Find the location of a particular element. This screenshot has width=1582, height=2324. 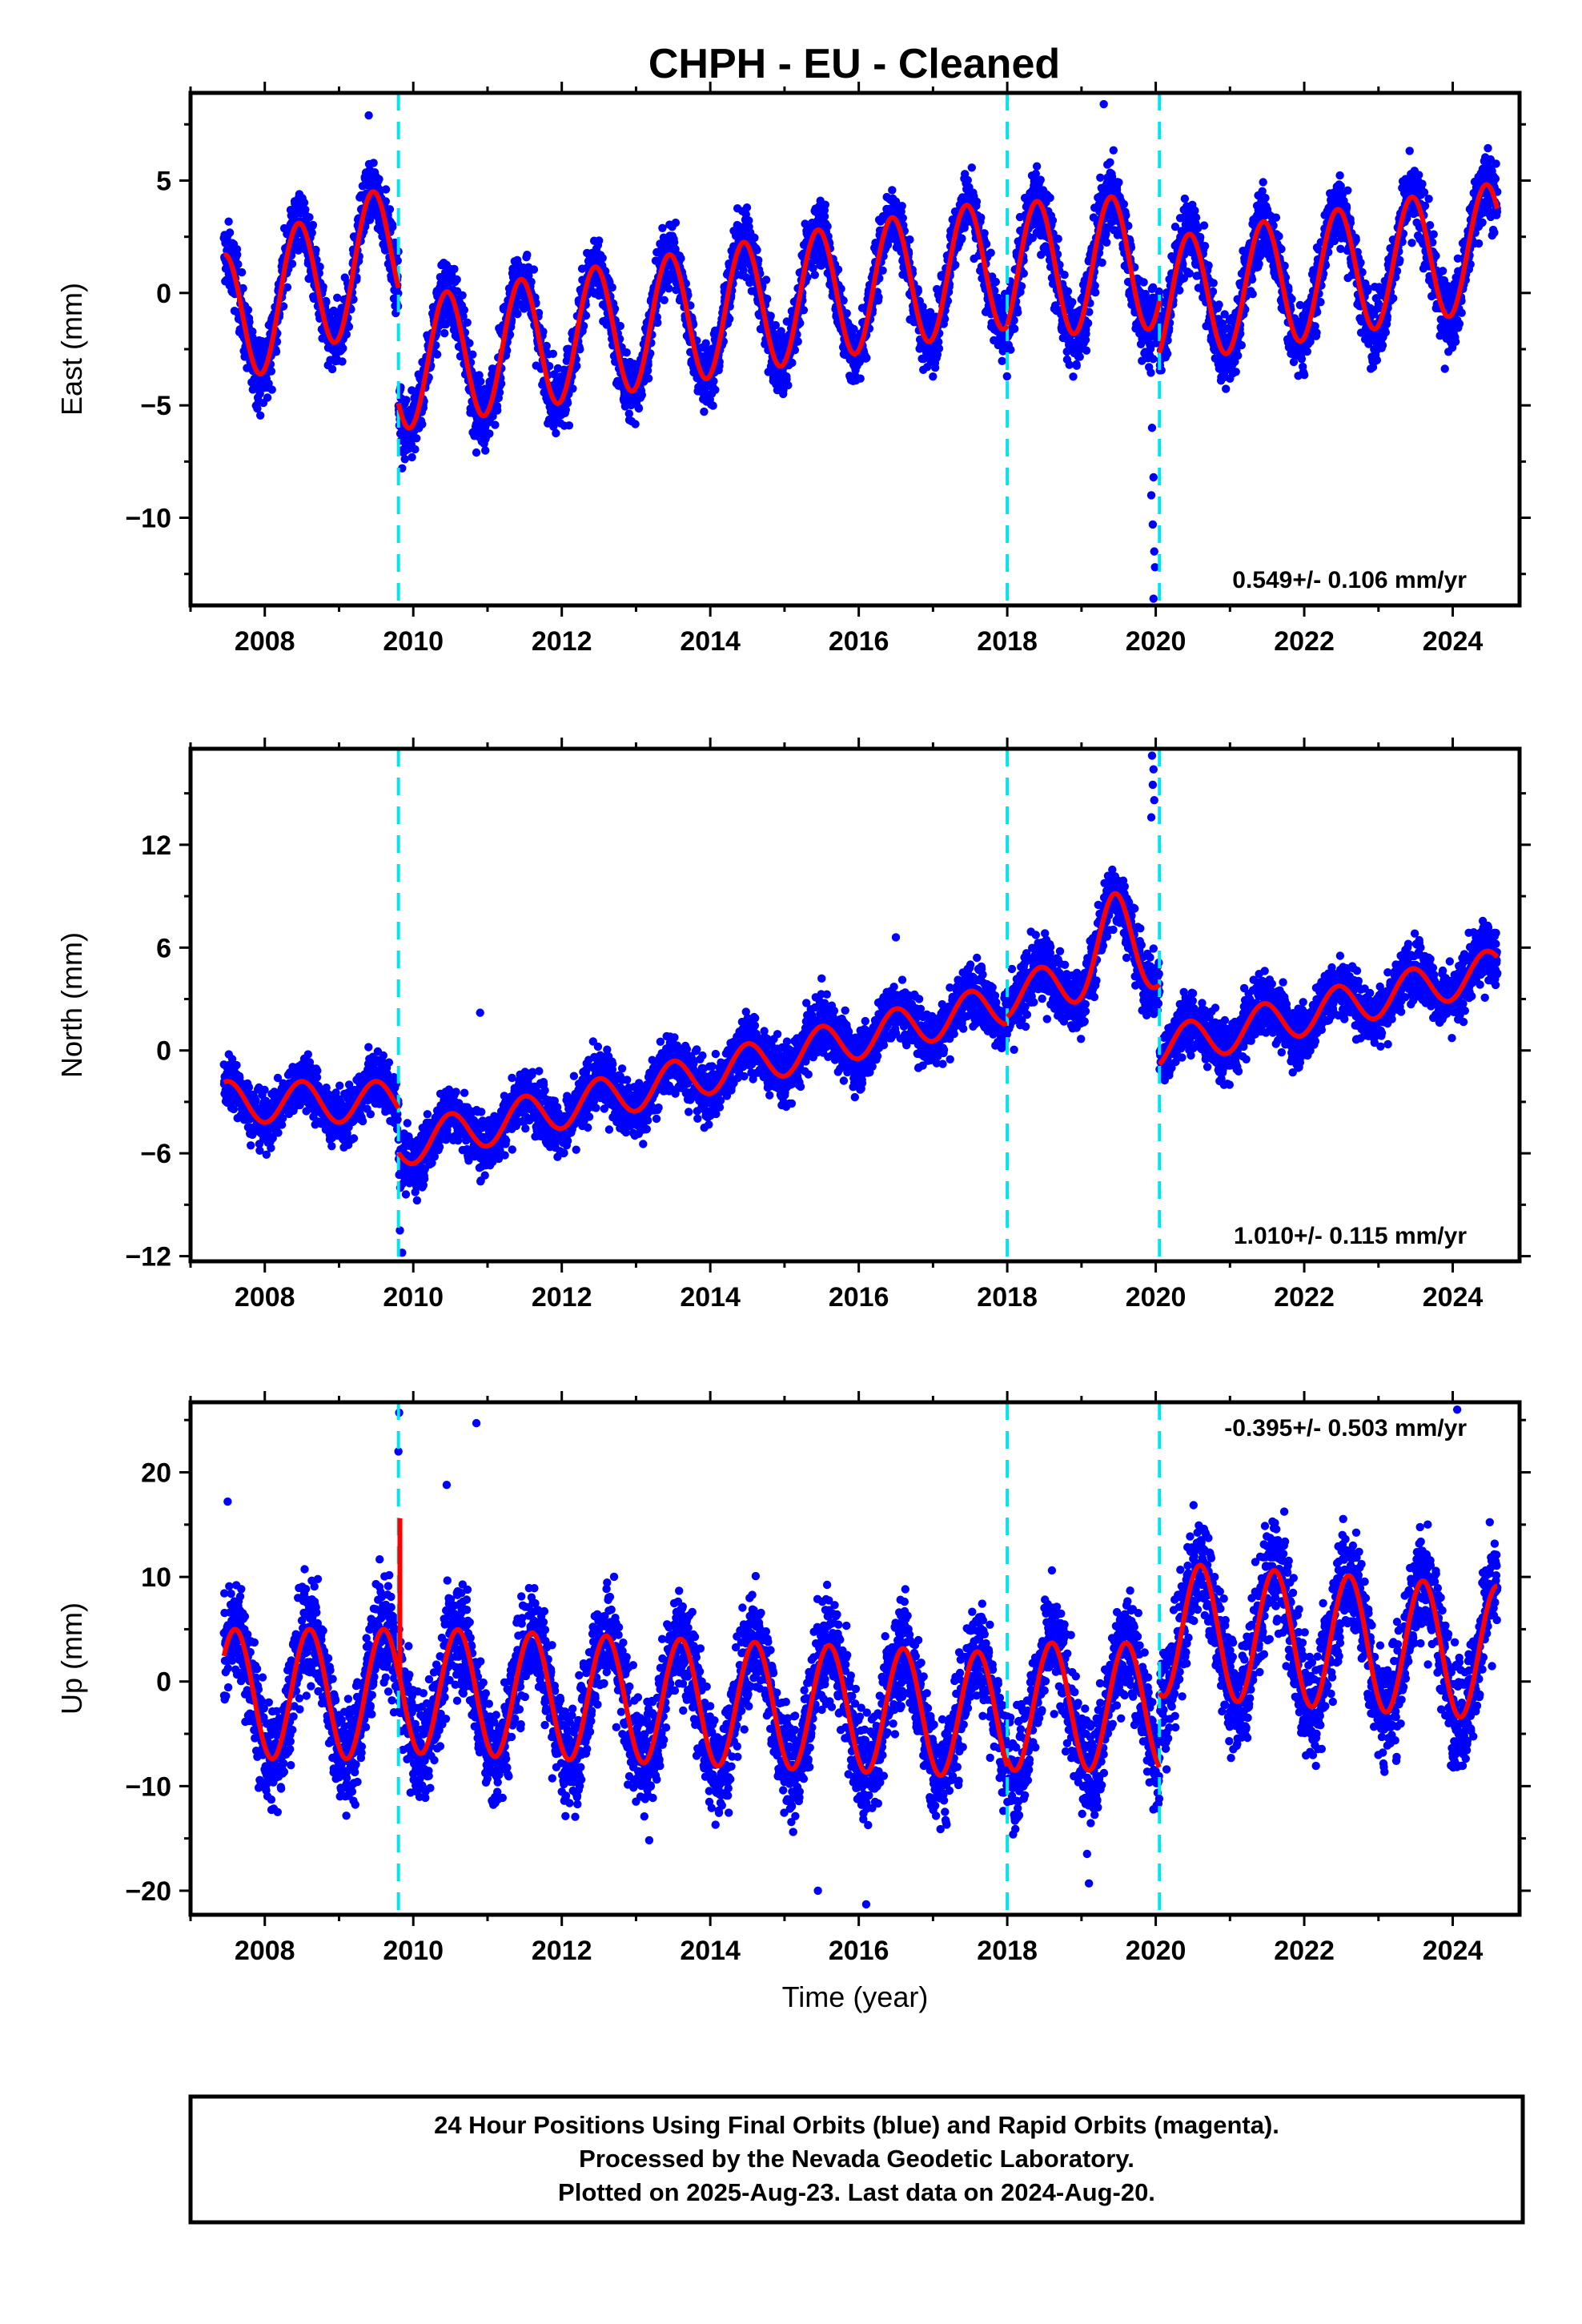

chart-title: CHPH - EU - Cleaned is located at coordinates (854, 64).